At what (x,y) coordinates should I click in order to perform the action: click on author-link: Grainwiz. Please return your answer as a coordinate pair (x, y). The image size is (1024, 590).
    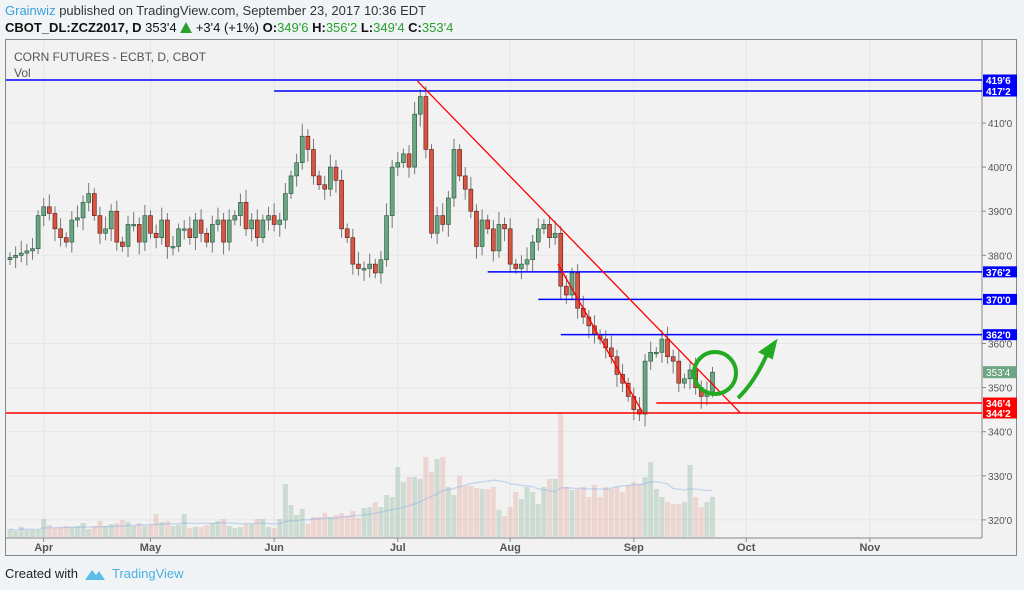
    Looking at the image, I should click on (30, 10).